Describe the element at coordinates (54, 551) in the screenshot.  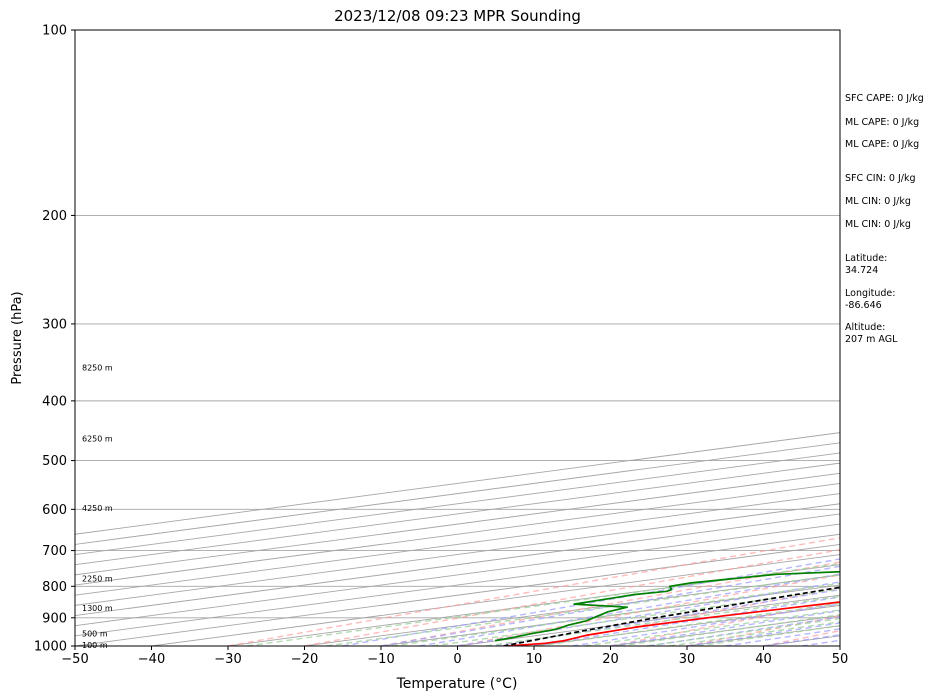
I see `y-tick-label: 700` at that location.